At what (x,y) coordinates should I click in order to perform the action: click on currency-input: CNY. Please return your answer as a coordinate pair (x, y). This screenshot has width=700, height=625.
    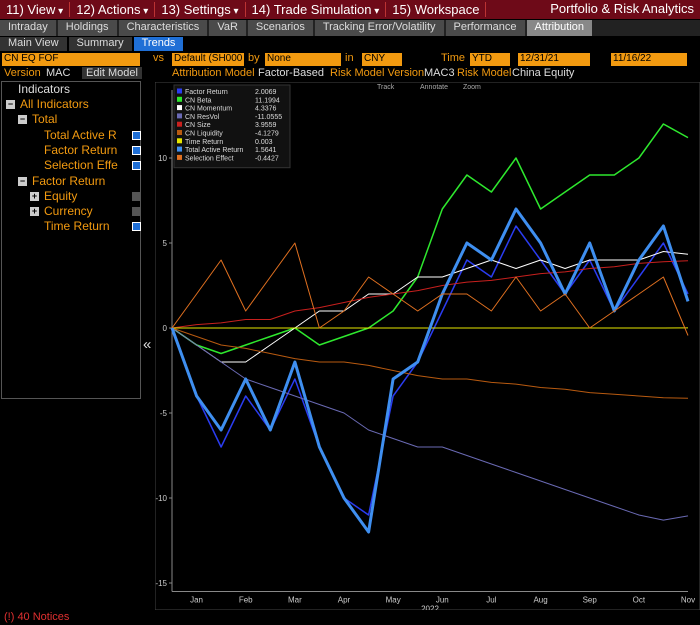
    Looking at the image, I should click on (382, 59).